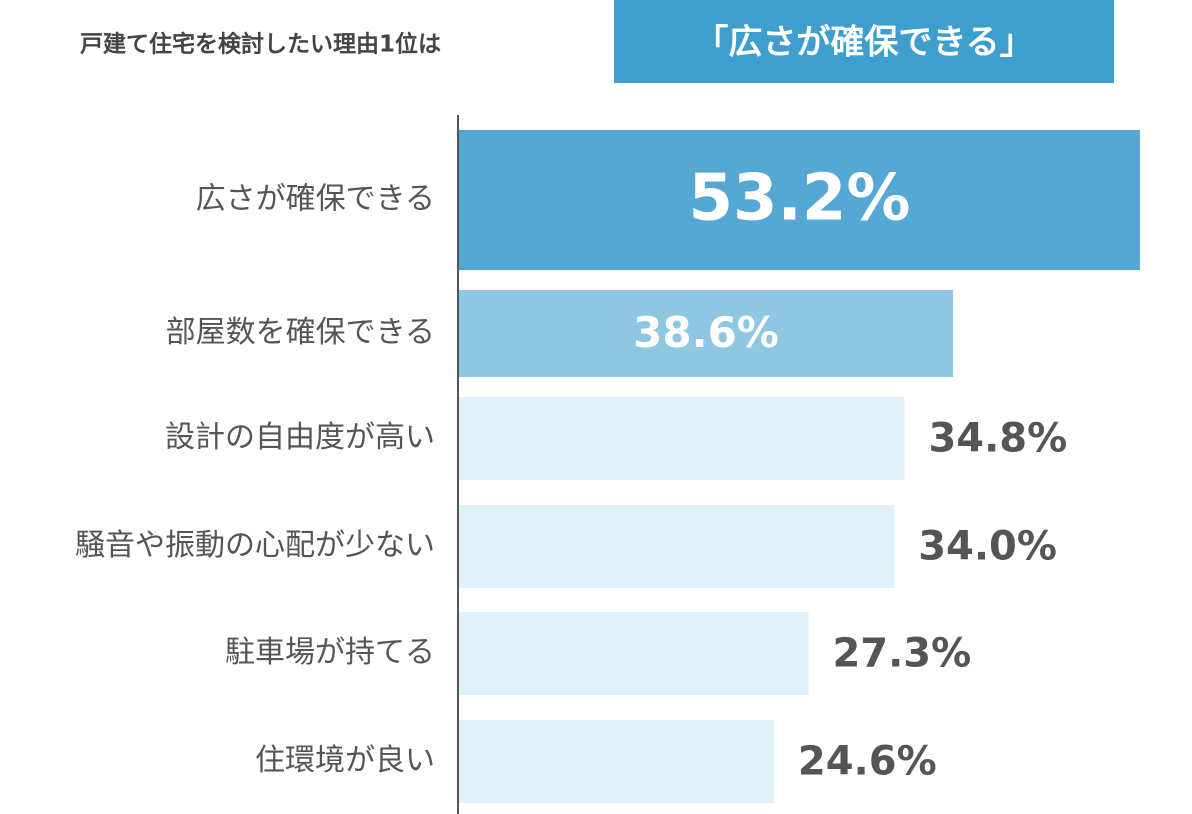 The width and height of the screenshot is (1192, 814). I want to click on value-label: 53.2%, so click(799, 199).